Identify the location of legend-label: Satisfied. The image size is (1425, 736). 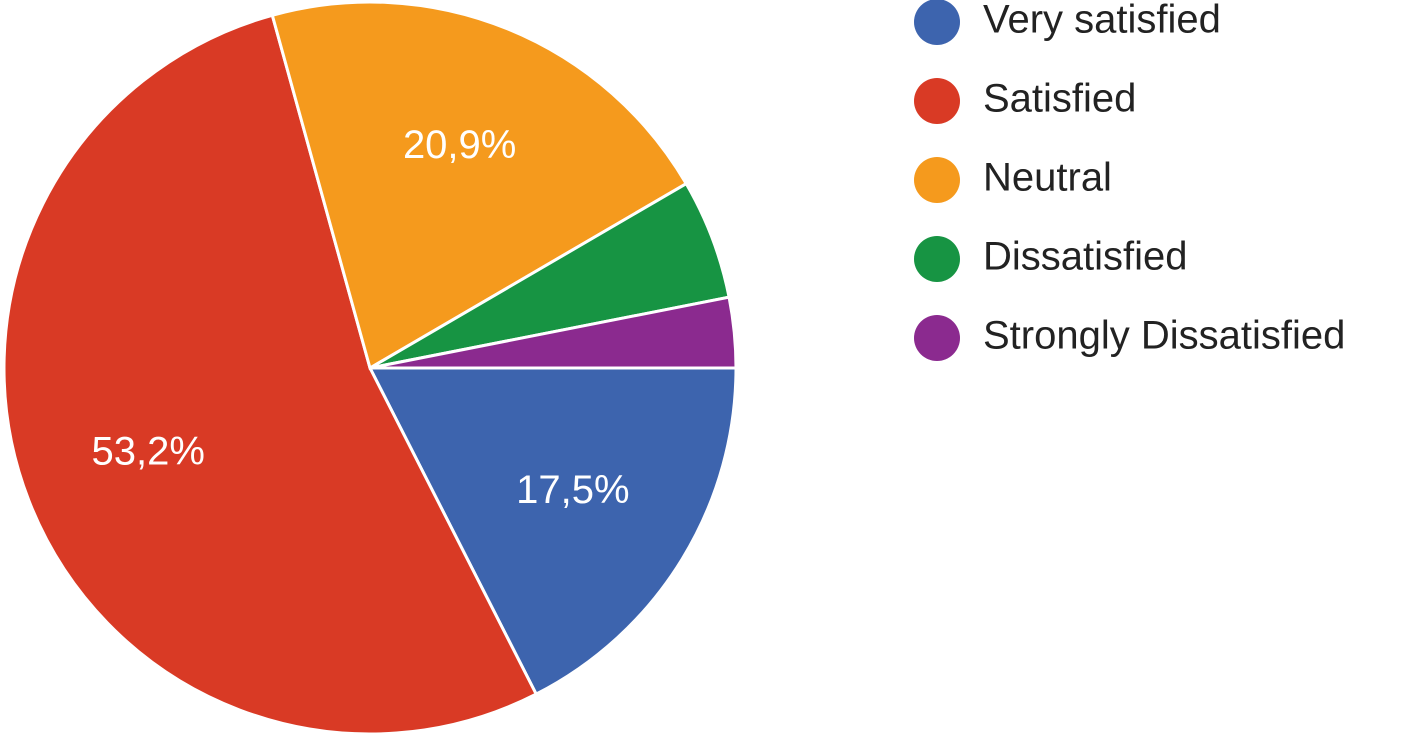
(1059, 99).